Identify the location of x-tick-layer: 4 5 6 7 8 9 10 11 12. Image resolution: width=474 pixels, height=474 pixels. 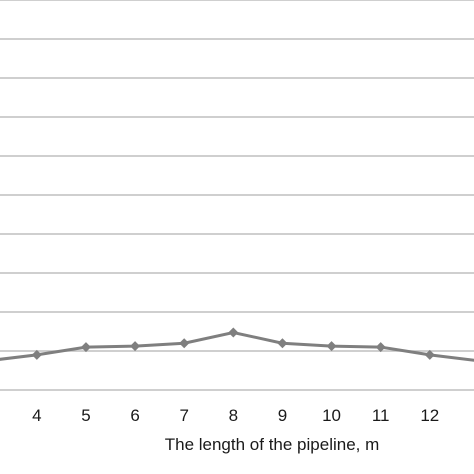
(235, 415).